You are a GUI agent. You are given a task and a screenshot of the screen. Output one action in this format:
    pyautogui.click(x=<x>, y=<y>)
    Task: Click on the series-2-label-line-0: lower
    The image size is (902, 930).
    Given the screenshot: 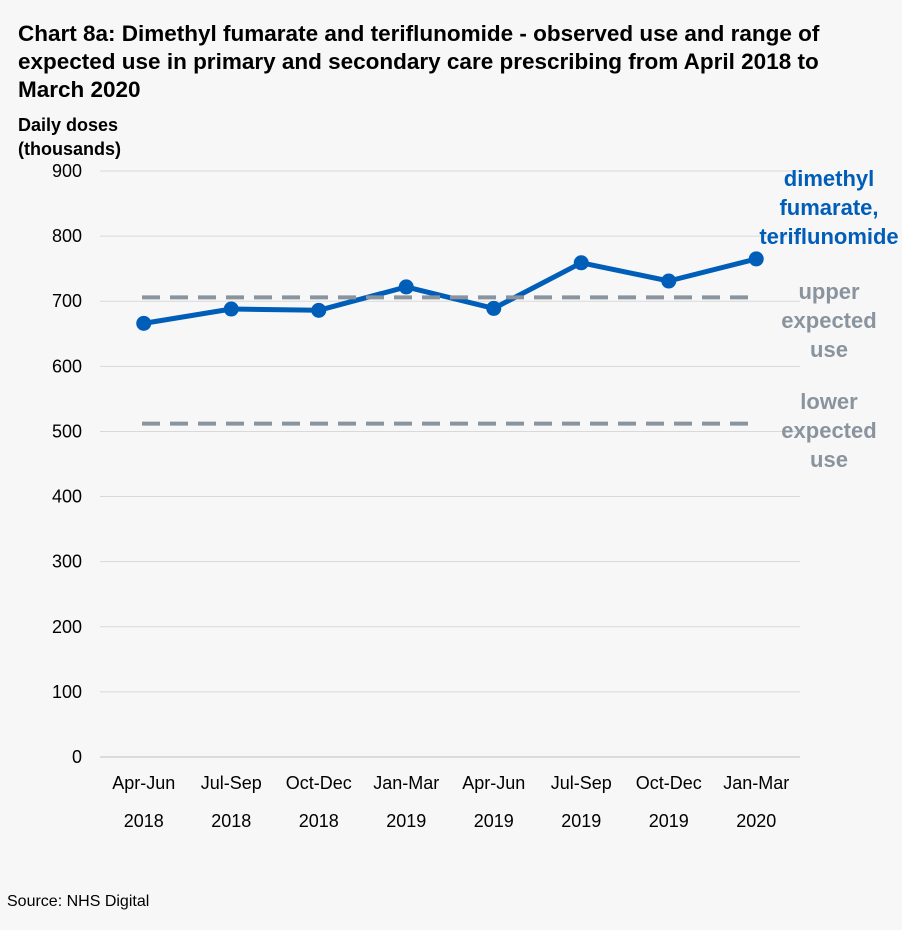 What is the action you would take?
    pyautogui.click(x=829, y=401)
    